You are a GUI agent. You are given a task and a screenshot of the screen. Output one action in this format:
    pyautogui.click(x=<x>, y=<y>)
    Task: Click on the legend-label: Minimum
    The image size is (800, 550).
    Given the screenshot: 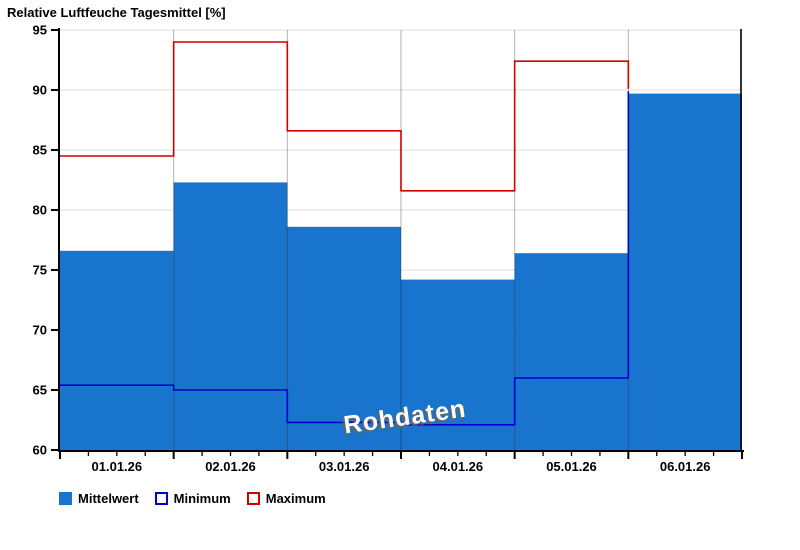 What is the action you would take?
    pyautogui.click(x=202, y=498)
    